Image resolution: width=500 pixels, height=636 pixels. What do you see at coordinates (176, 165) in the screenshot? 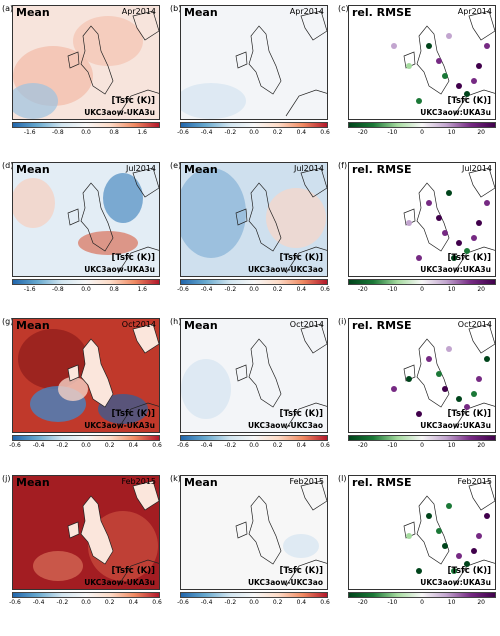
I see `panel-label: (e)` at bounding box center [176, 165].